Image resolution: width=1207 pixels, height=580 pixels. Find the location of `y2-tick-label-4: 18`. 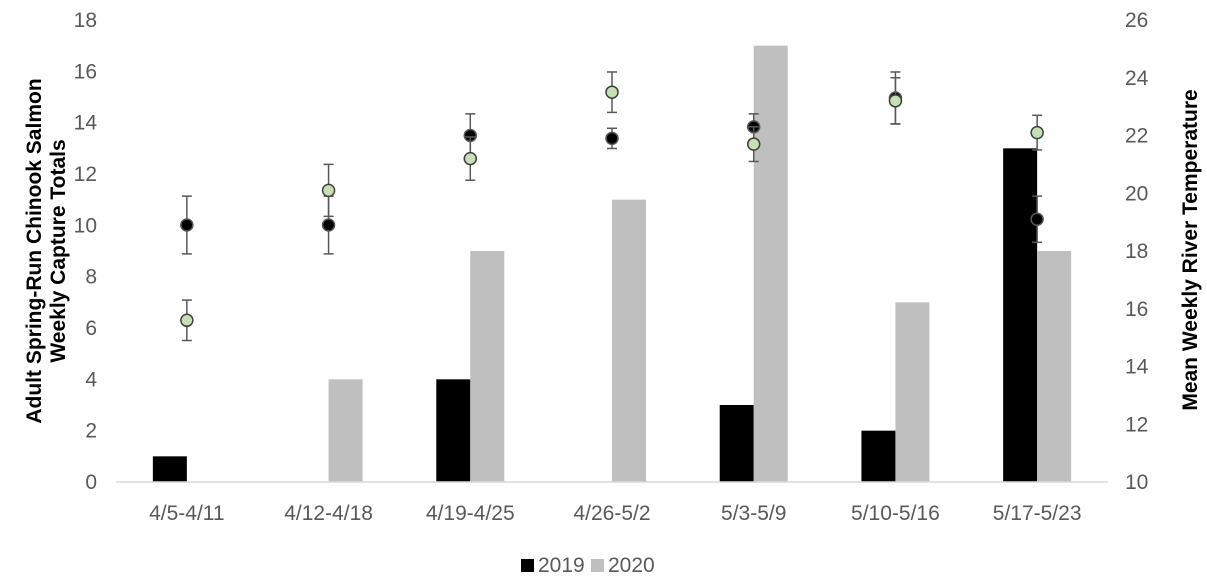

y2-tick-label-4: 18 is located at coordinates (1136, 251).